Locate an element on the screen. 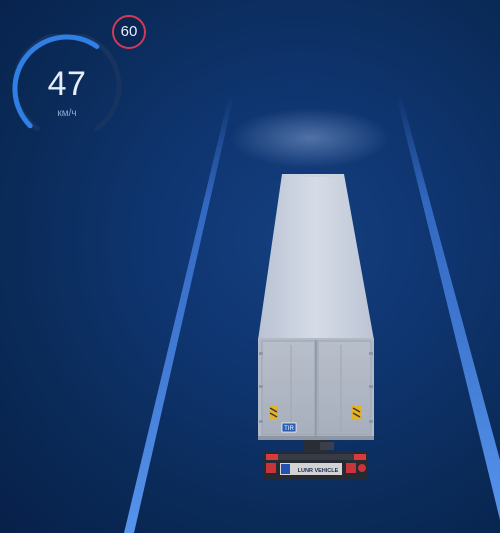 The height and width of the screenshot is (533, 500). speedometer: 47 км/ч is located at coordinates (67, 89).